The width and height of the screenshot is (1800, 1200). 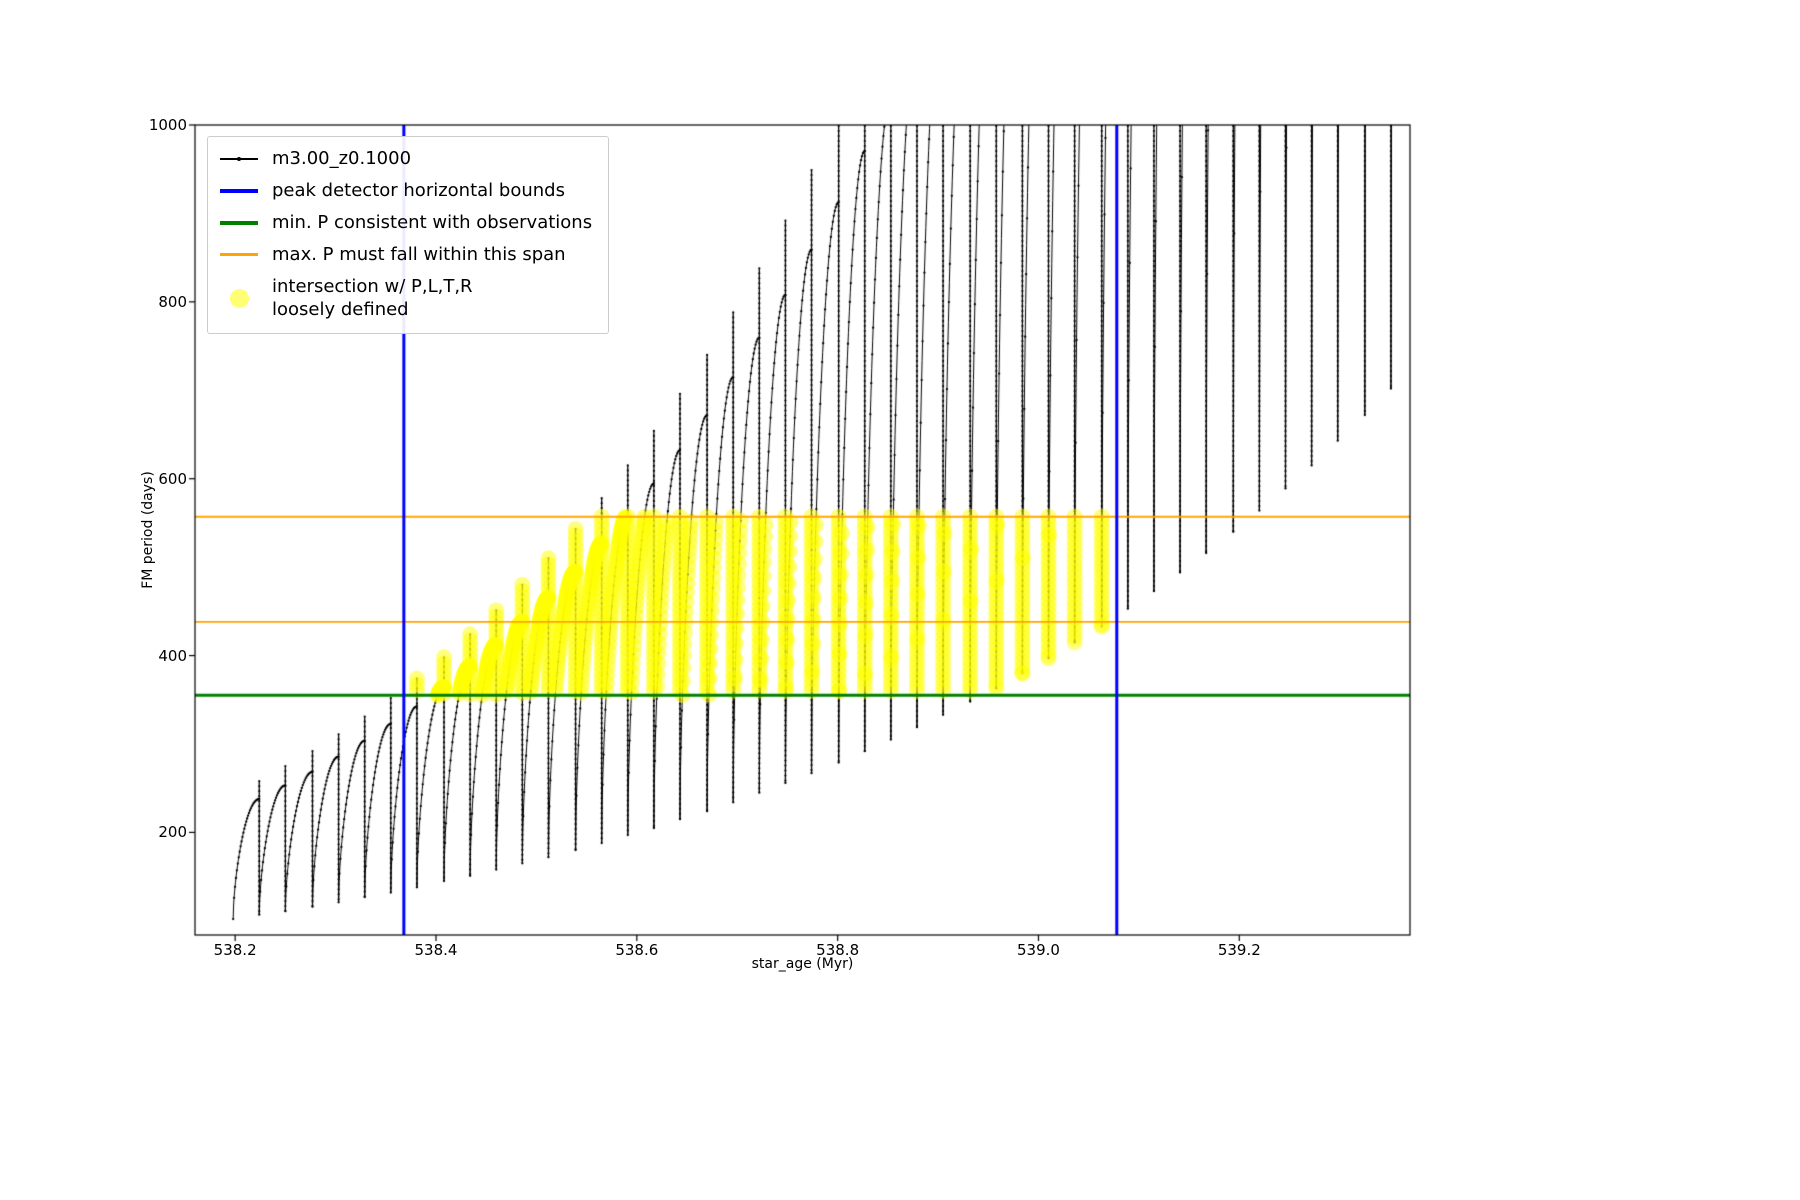 I want to click on legend-label: max. P must fall within this span, so click(x=419, y=255).